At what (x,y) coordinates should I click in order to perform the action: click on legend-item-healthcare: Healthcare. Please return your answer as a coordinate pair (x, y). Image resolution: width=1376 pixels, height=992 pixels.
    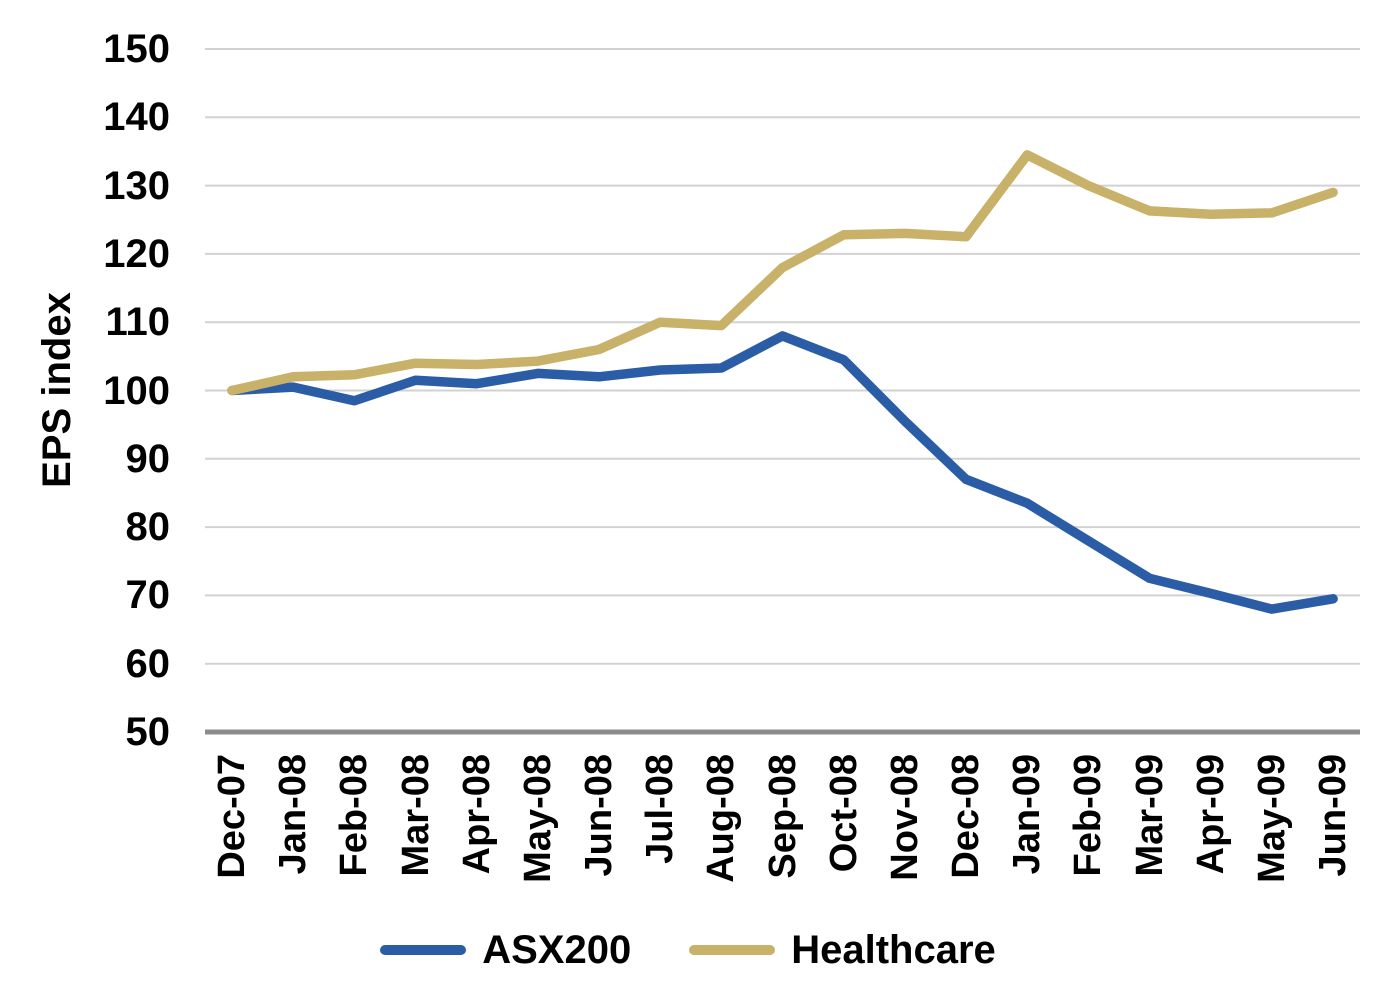
    Looking at the image, I should click on (842, 950).